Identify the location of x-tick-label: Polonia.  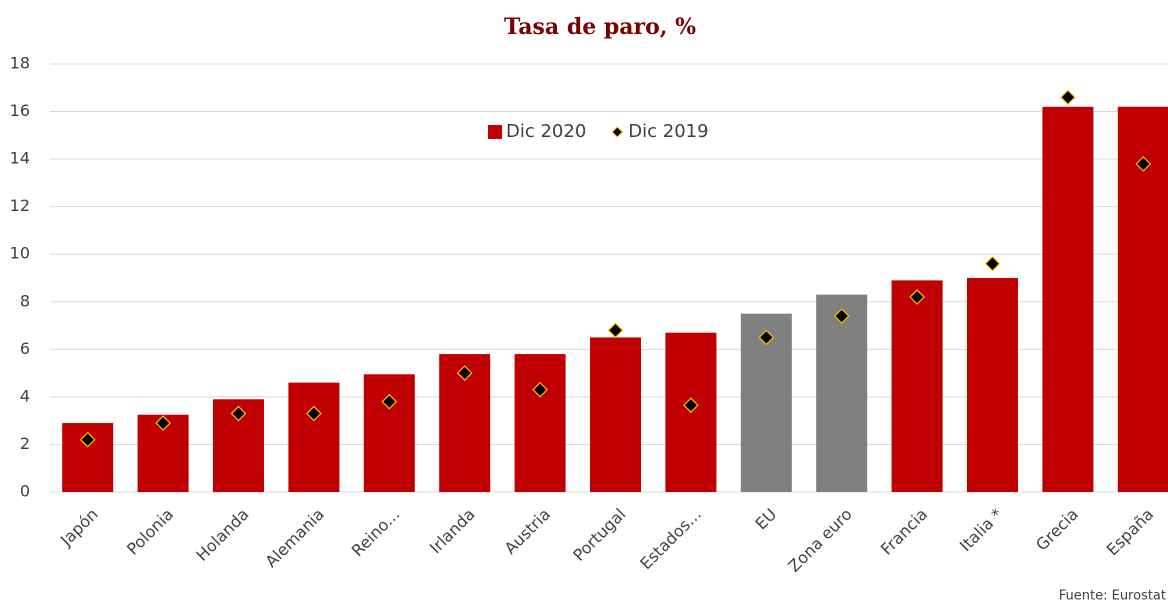
(150, 532).